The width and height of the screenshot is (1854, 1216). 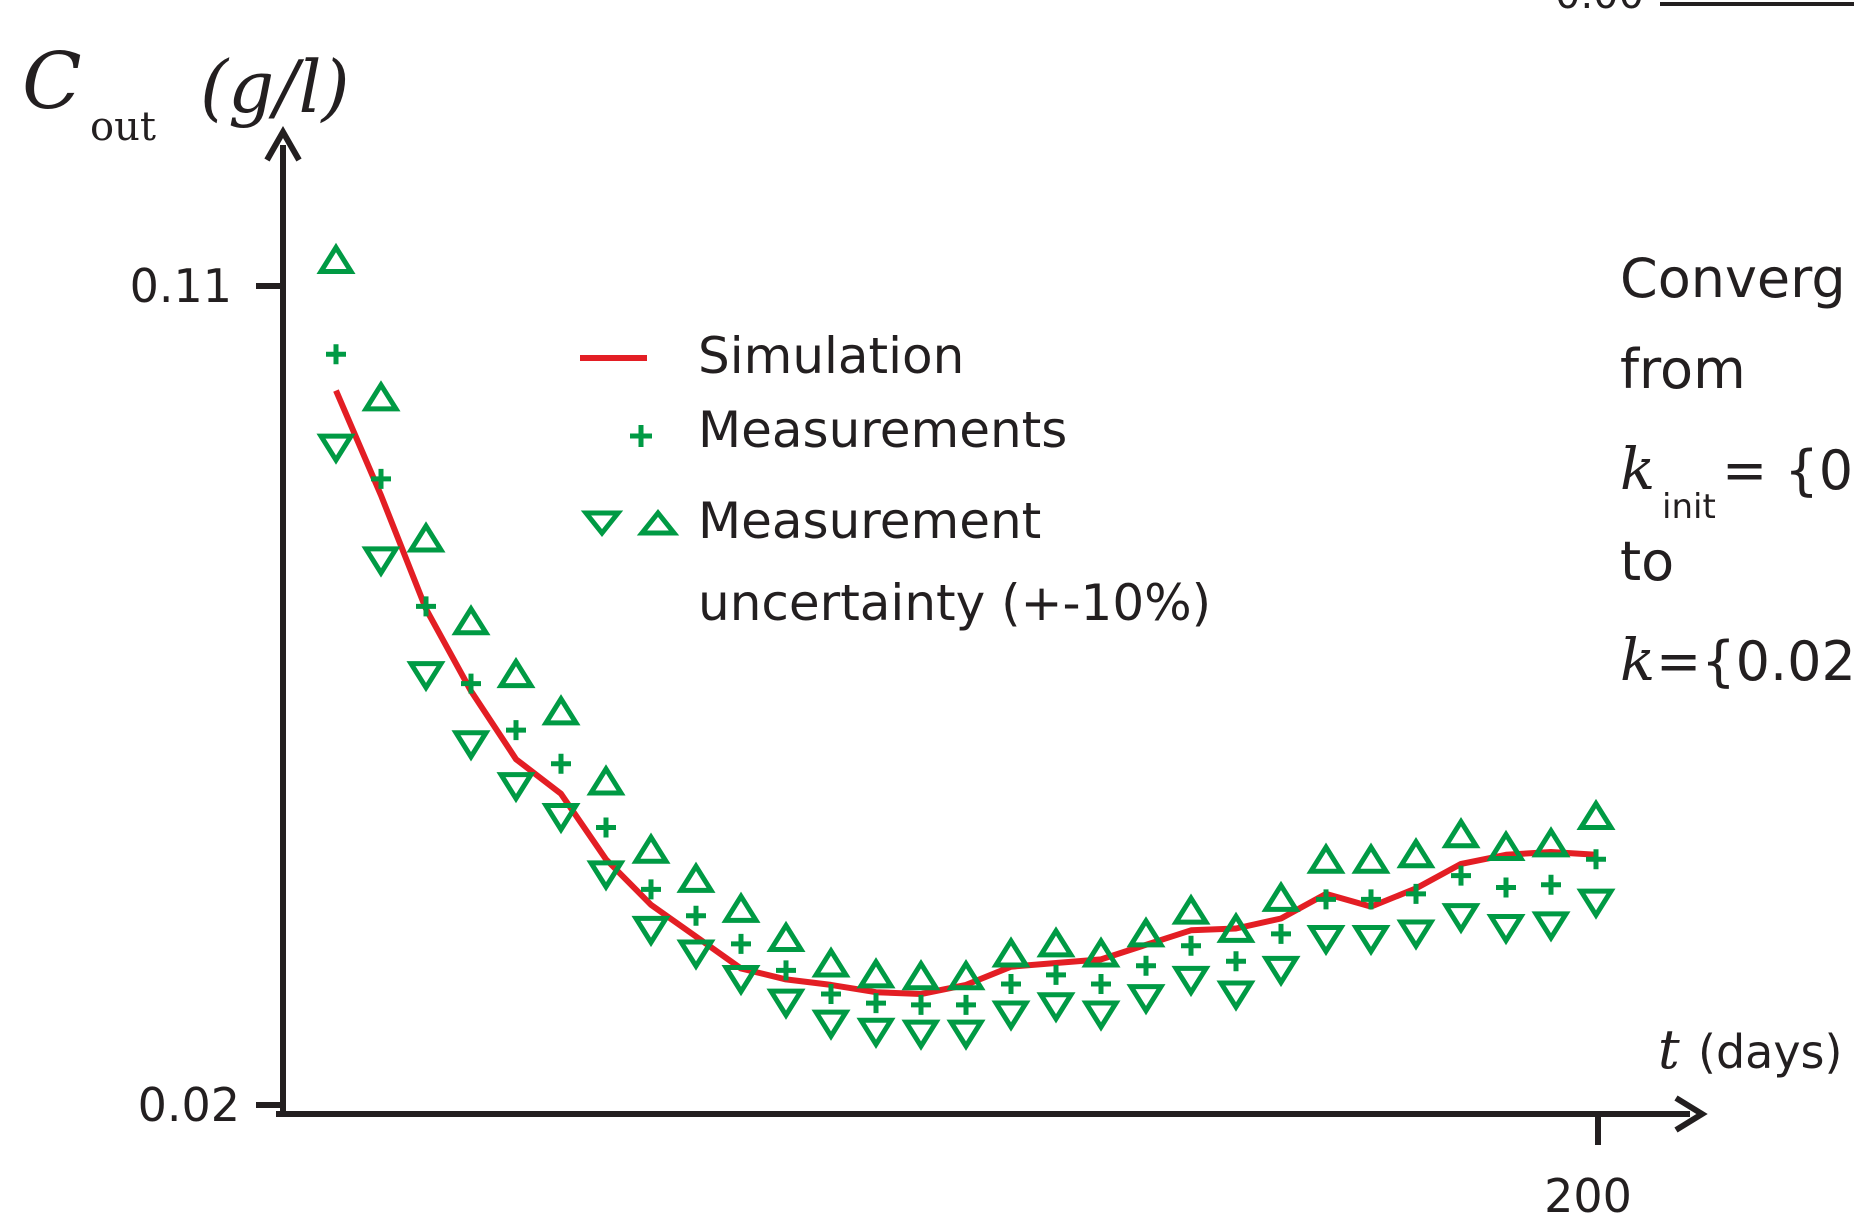 I want to click on y-tick-label-0-11: 0.11, so click(x=181, y=286).